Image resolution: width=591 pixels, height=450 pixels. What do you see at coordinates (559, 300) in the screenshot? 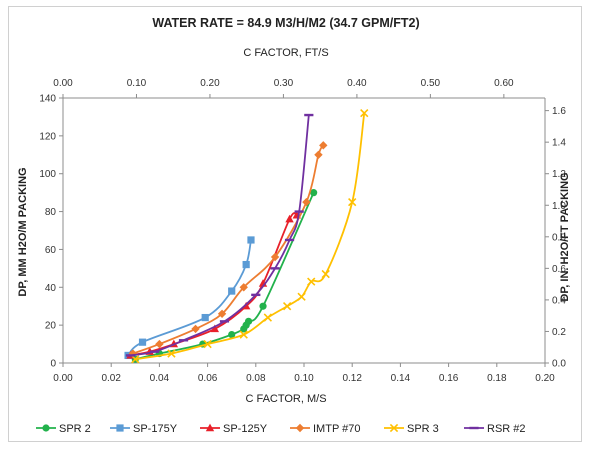
I see `y2-tick-label: 0.4` at bounding box center [559, 300].